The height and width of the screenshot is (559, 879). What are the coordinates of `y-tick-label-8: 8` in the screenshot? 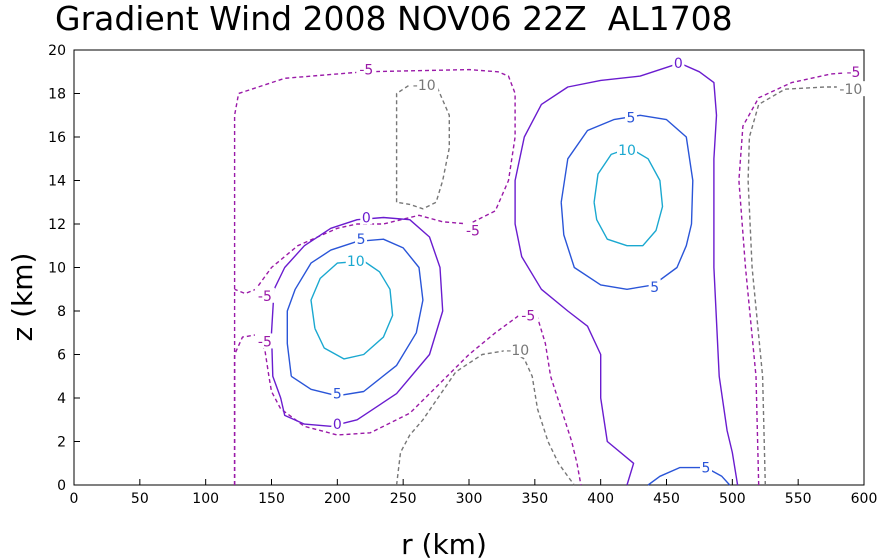 It's located at (61, 312).